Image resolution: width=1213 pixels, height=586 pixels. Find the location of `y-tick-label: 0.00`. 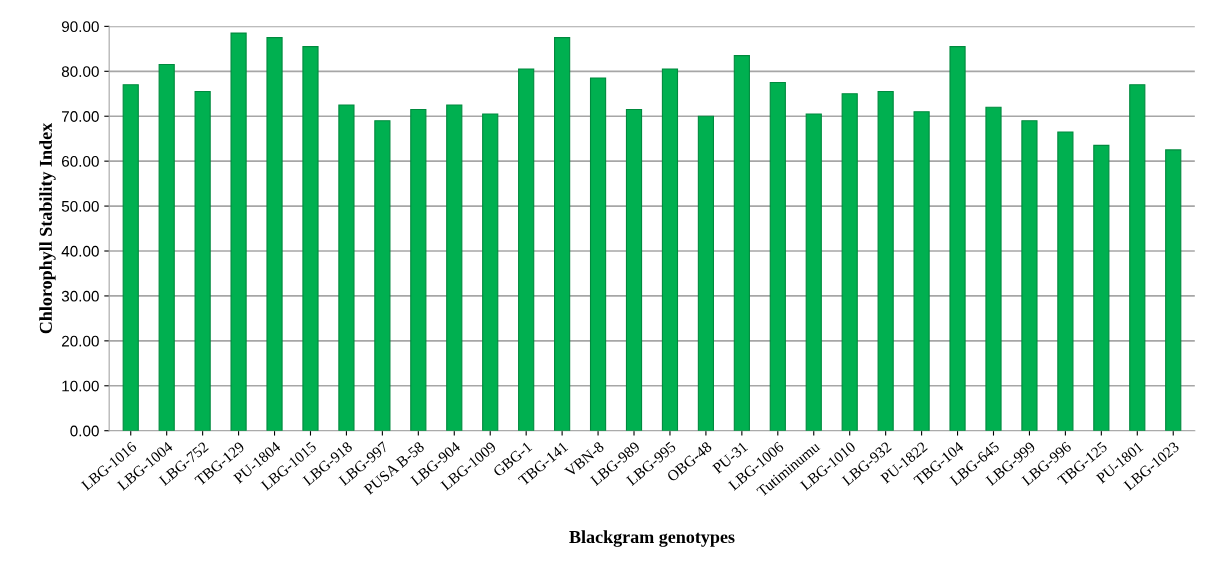

y-tick-label: 0.00 is located at coordinates (84, 431).